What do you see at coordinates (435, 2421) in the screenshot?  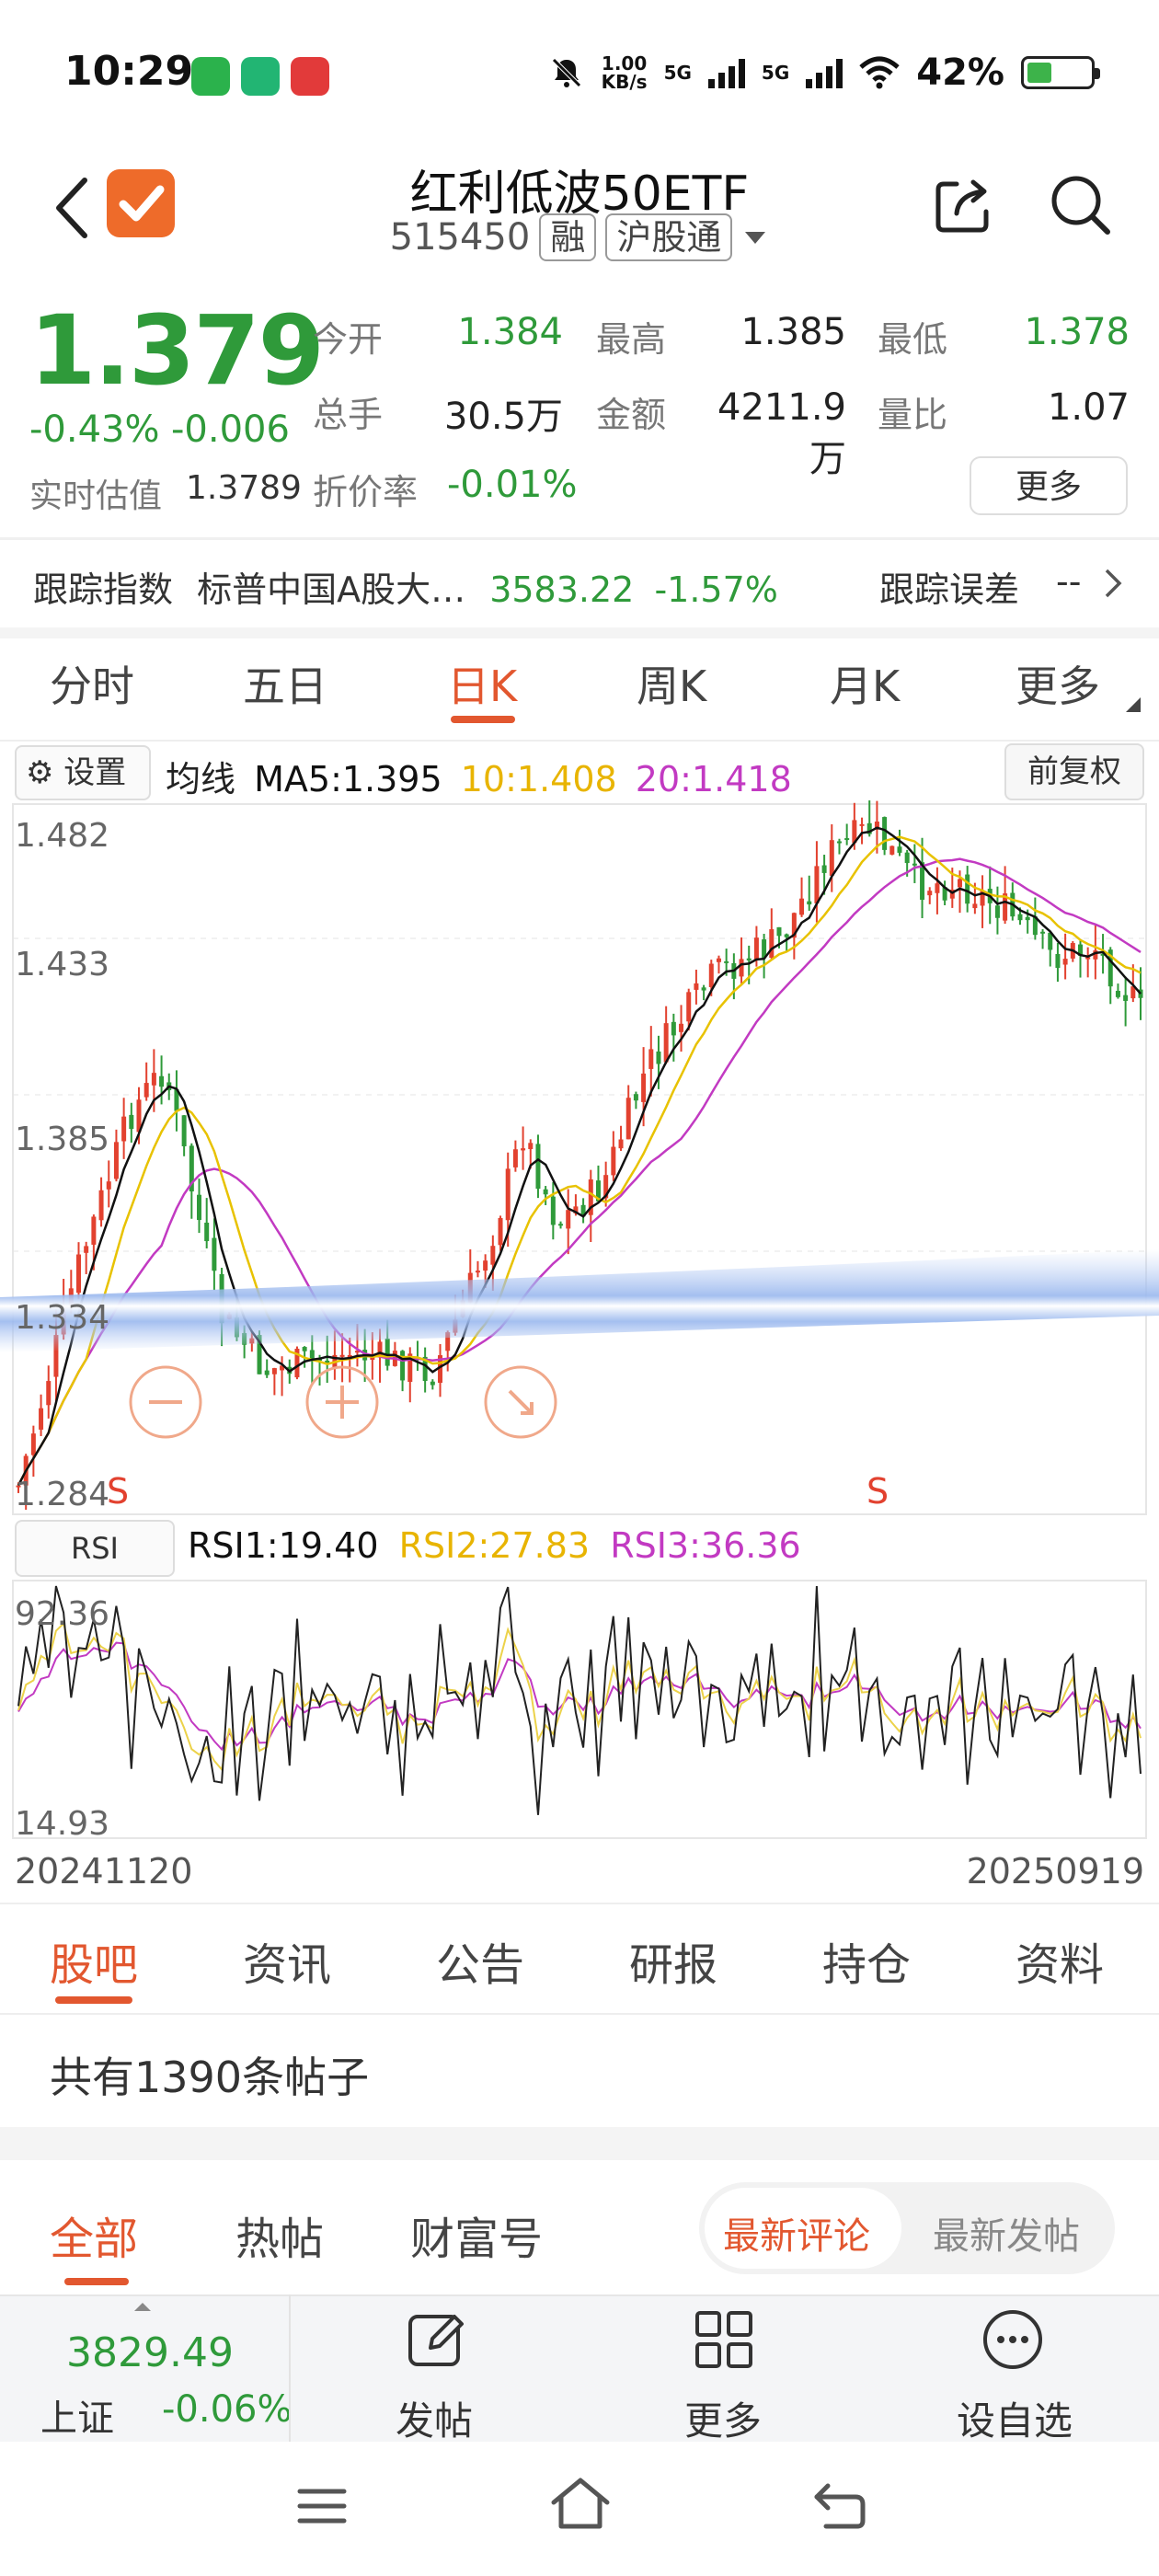 I see `post-button-label: 发帖` at bounding box center [435, 2421].